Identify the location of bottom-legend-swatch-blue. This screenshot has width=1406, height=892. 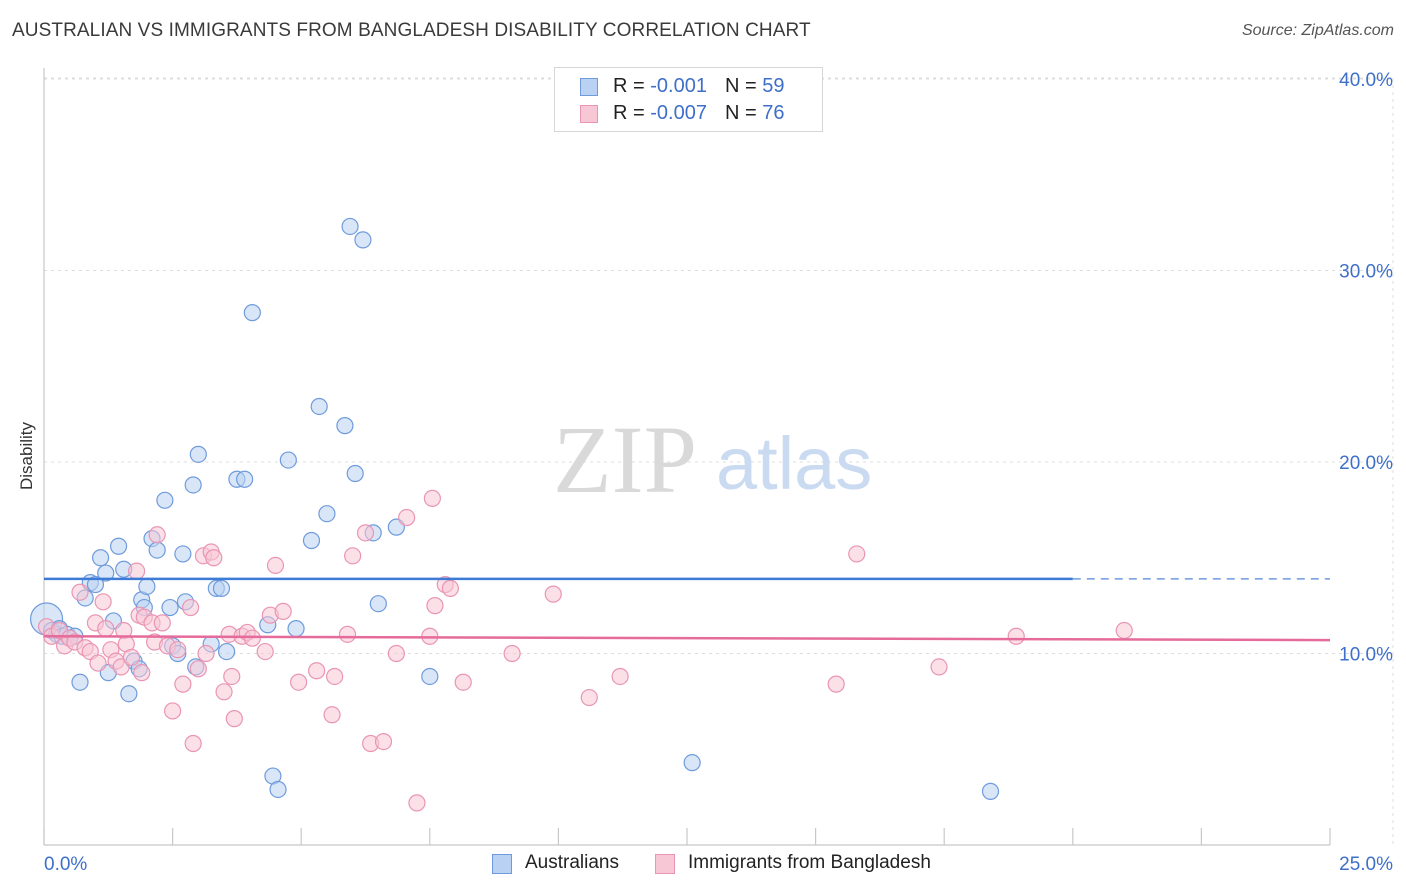
(502, 864).